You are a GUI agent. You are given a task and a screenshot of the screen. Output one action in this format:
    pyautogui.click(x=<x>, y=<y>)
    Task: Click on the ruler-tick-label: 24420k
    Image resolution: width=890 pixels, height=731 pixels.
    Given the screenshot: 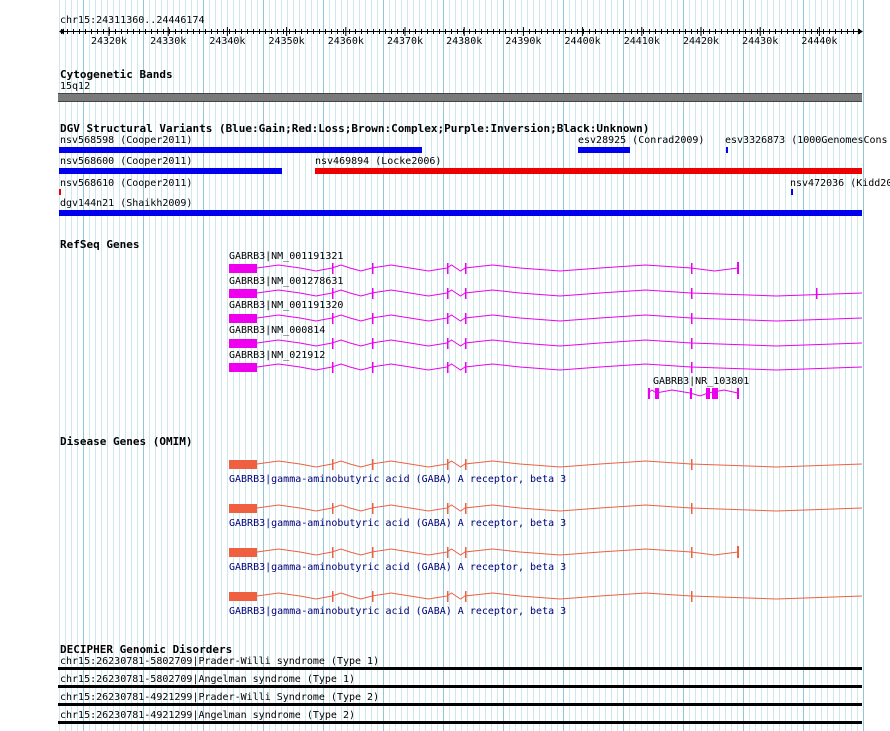 What is the action you would take?
    pyautogui.click(x=701, y=41)
    